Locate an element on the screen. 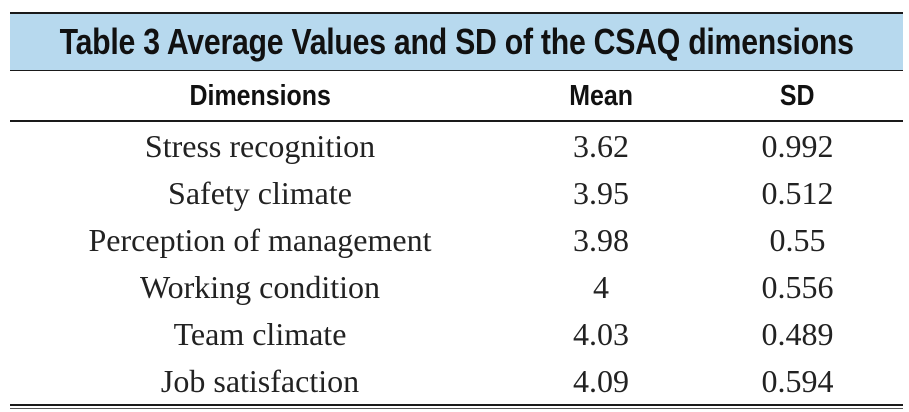  header-label-mean: Mean is located at coordinates (601, 95).